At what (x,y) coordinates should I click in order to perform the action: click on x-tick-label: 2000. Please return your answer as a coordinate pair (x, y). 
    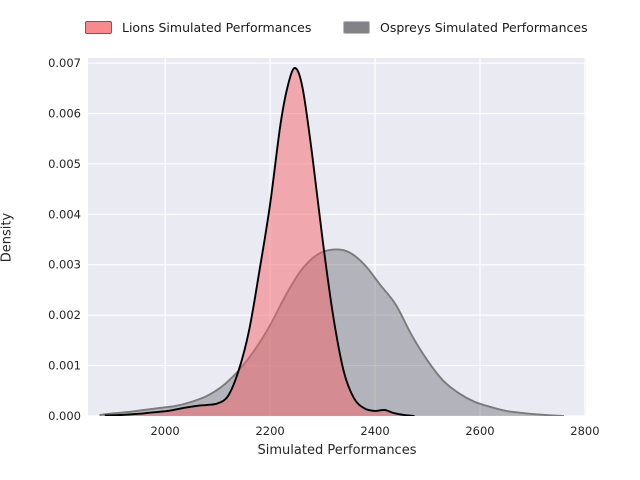
    Looking at the image, I should click on (164, 431).